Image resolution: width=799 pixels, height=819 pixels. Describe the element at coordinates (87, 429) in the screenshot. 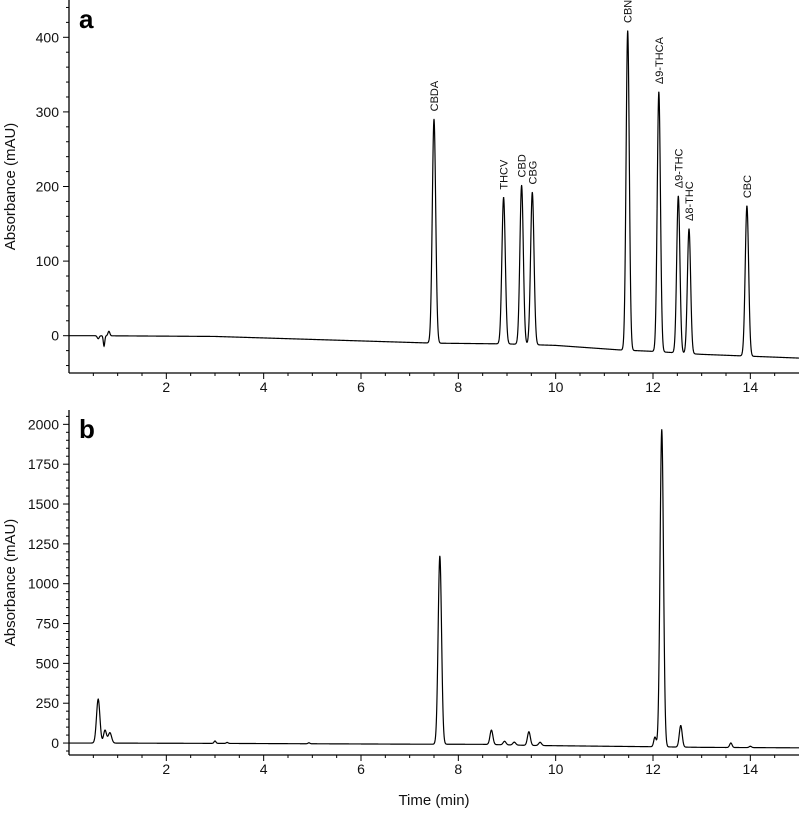

I see `panel-letter: b` at that location.